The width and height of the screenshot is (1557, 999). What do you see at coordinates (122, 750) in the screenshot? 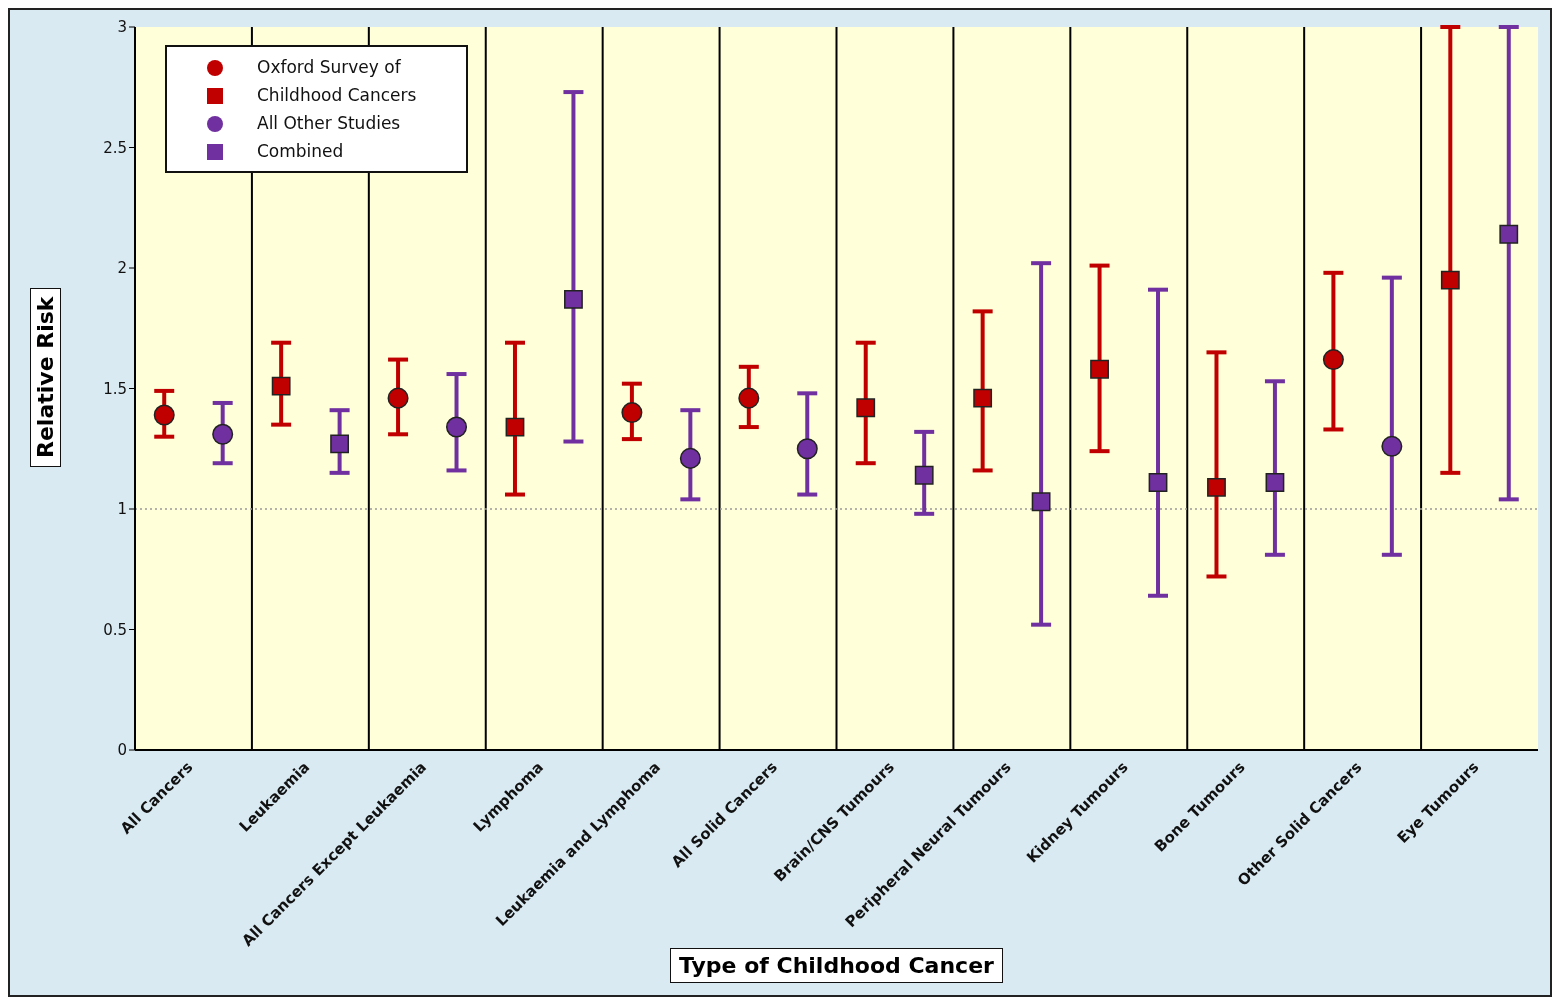
I see `y-tick-label: 0` at bounding box center [122, 750].